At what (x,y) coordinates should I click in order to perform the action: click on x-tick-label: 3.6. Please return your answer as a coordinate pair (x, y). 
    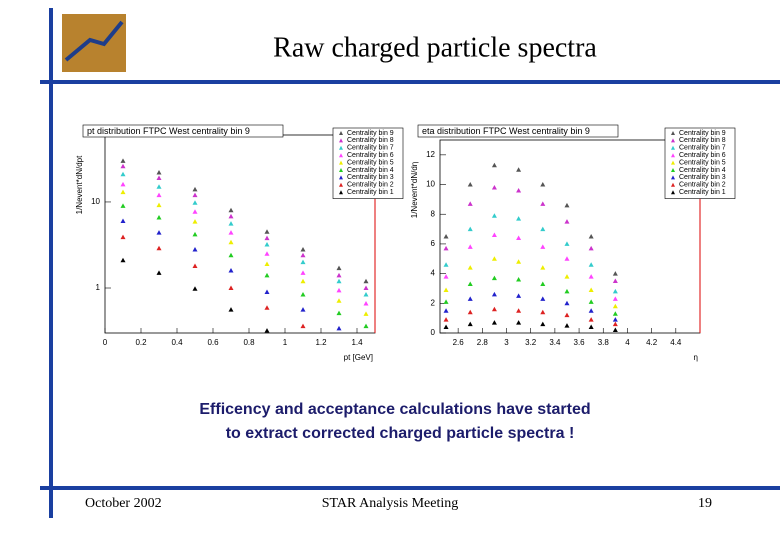
    Looking at the image, I should click on (580, 342).